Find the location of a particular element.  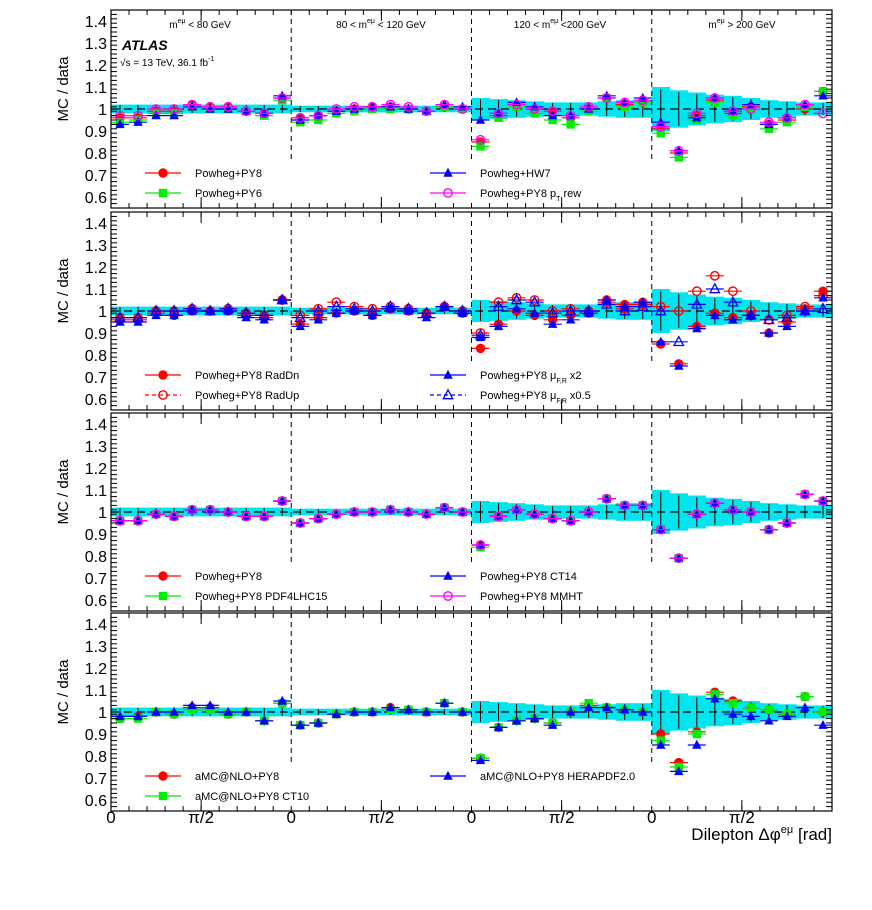

legend-label: Powheg+HW7 is located at coordinates (515, 174).